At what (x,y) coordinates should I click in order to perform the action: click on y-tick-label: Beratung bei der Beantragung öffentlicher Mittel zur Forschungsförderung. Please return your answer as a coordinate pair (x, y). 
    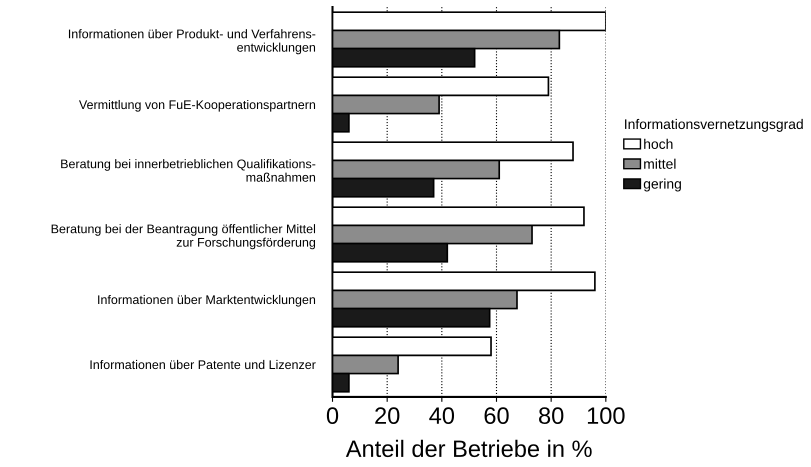
    Looking at the image, I should click on (184, 237).